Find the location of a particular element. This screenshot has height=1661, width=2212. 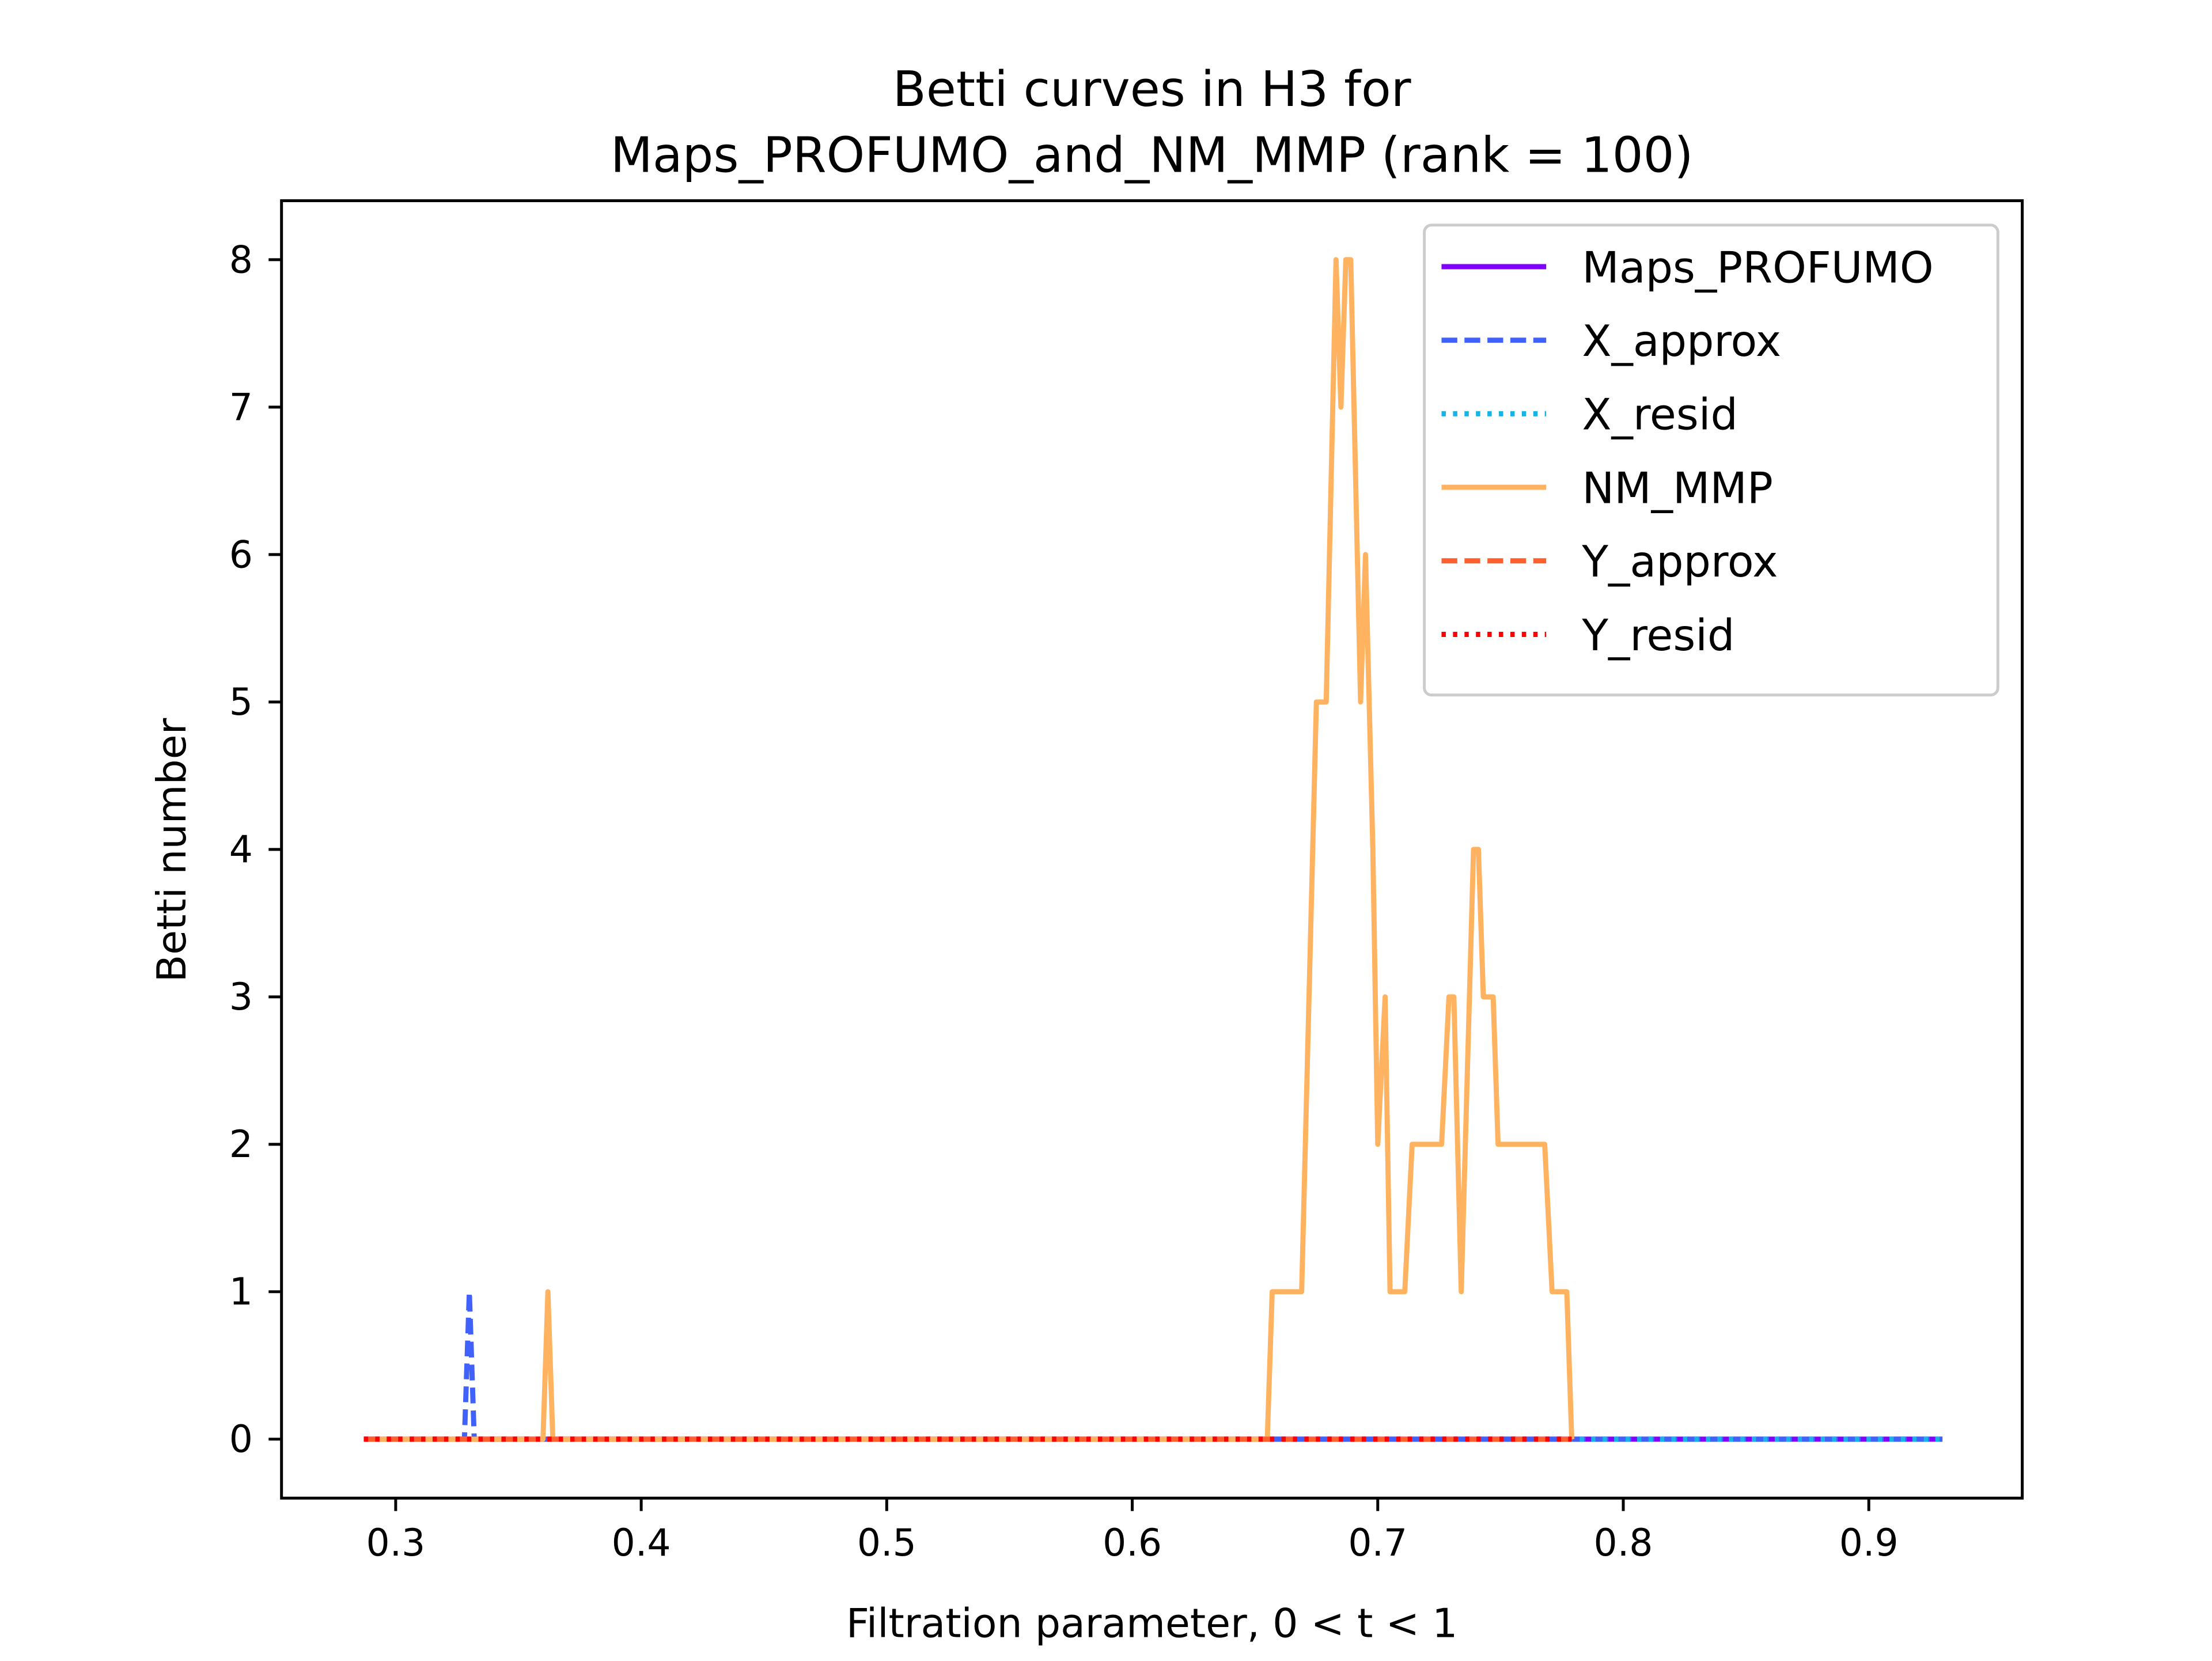

legend-label: NM_MMP is located at coordinates (1677, 488).